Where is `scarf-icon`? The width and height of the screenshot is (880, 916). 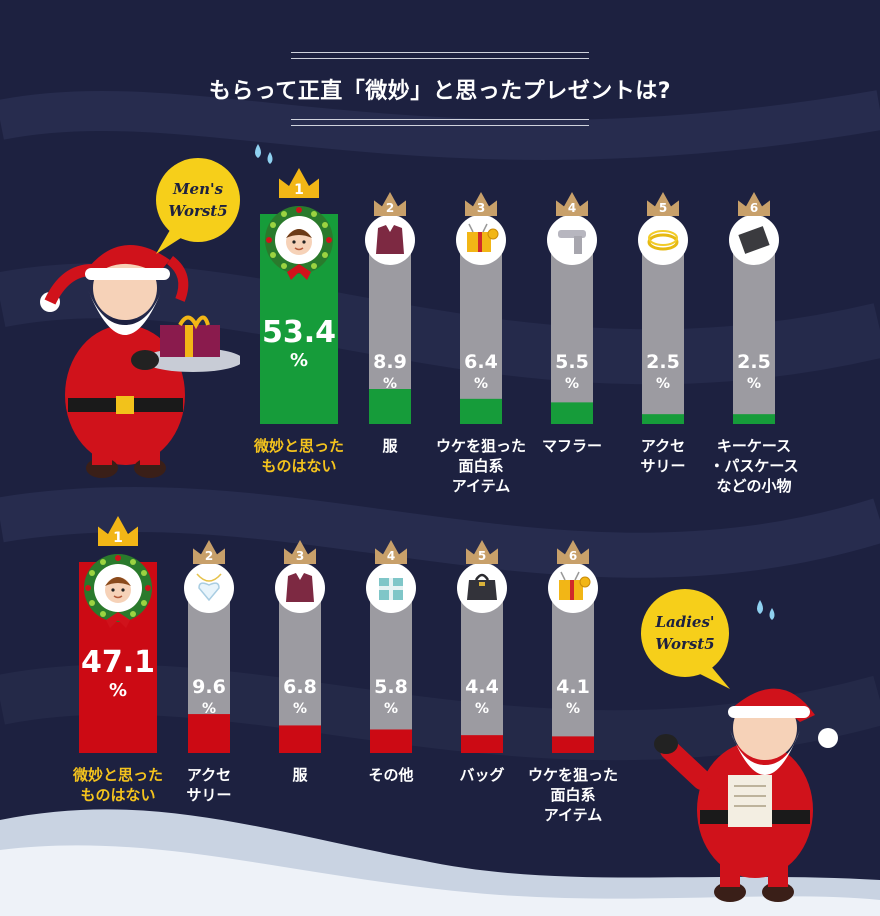 scarf-icon is located at coordinates (572, 242).